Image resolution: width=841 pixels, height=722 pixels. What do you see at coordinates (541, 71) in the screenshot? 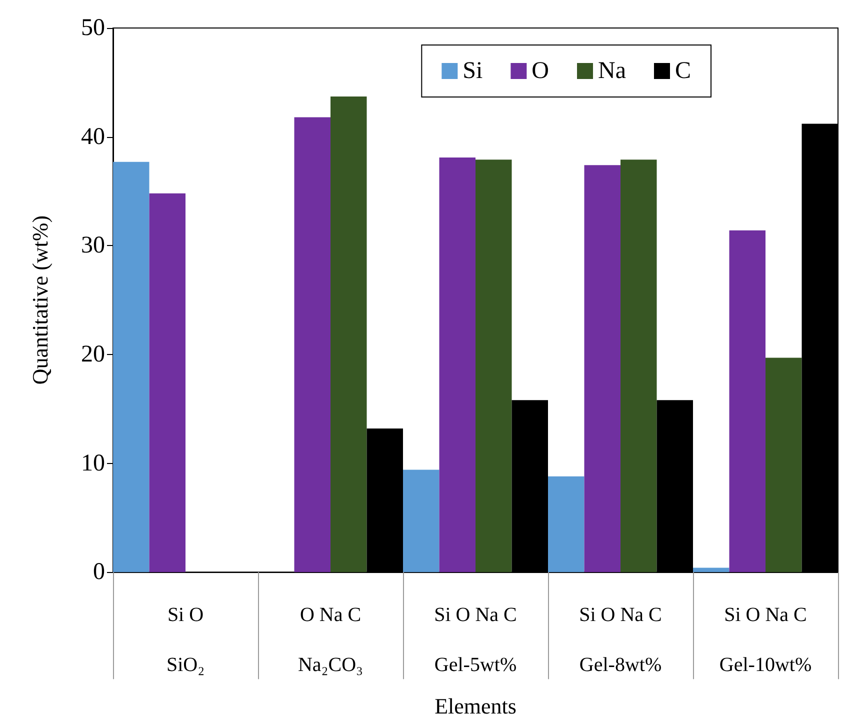
I see `legend-label: O` at bounding box center [541, 71].